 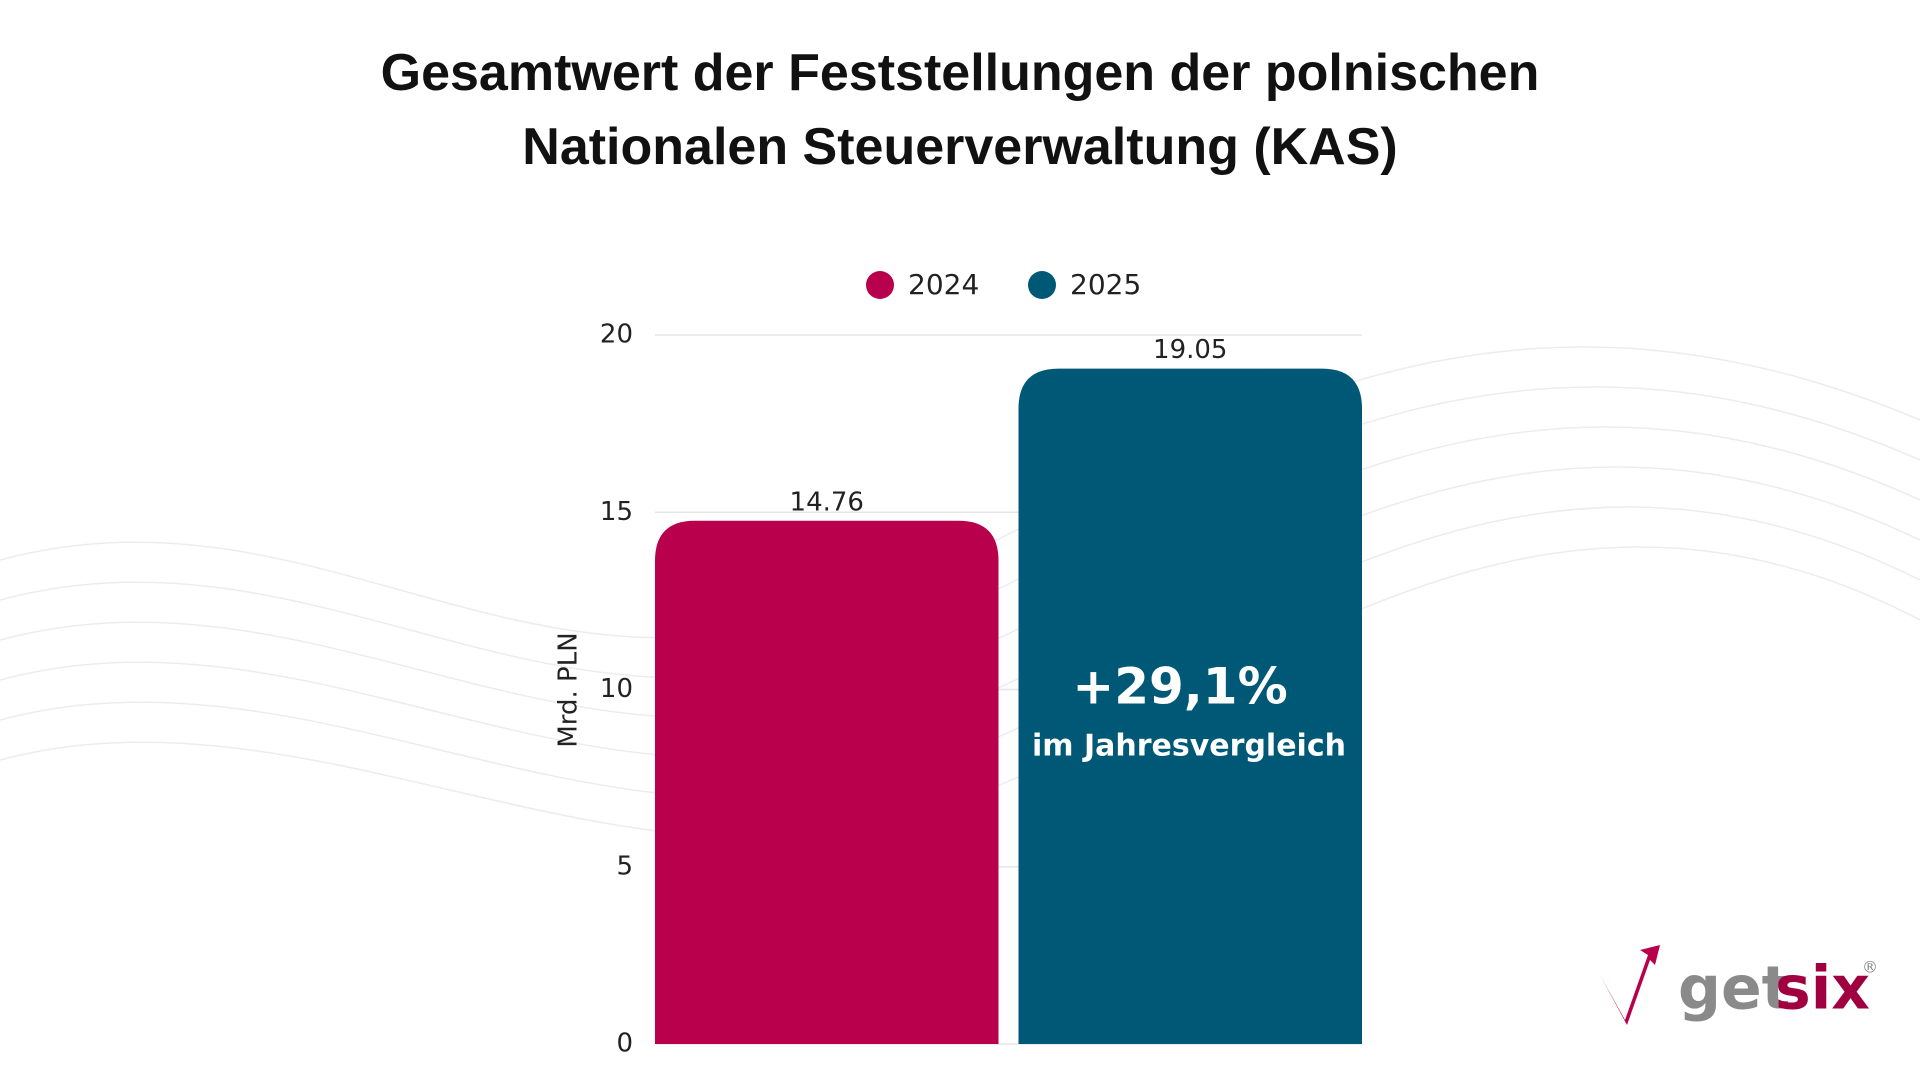 I want to click on legend-label: 2025, so click(x=1105, y=284).